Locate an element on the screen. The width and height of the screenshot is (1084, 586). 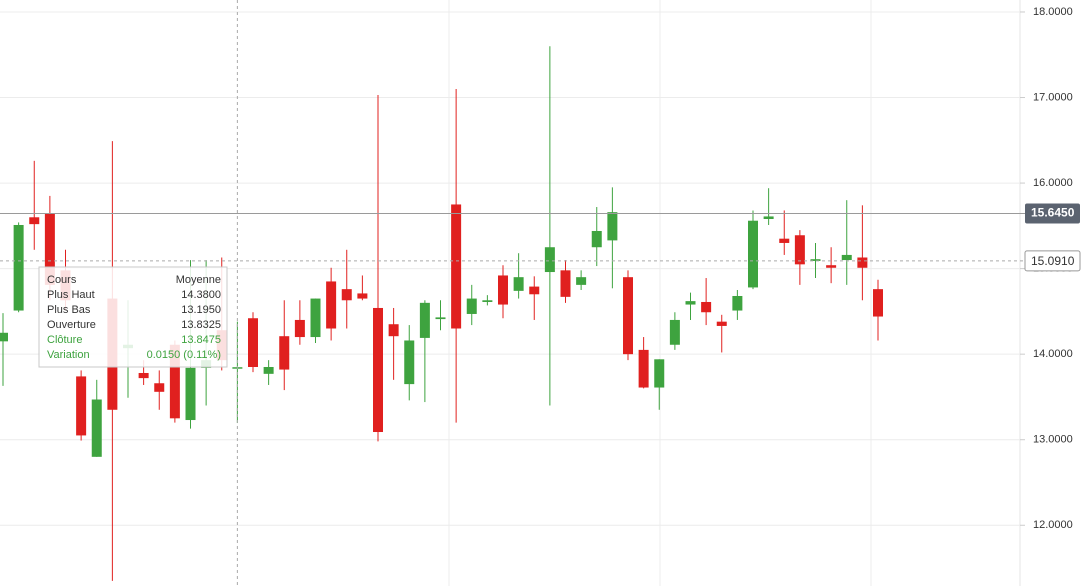
tooltip-row-label: Plus Bas is located at coordinates (69, 310).